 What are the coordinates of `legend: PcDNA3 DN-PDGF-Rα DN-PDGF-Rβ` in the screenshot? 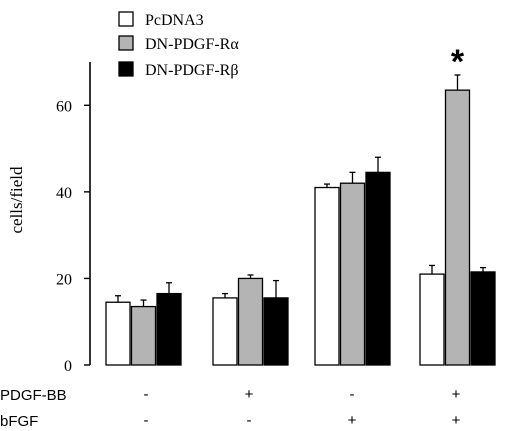 It's located at (178, 45).